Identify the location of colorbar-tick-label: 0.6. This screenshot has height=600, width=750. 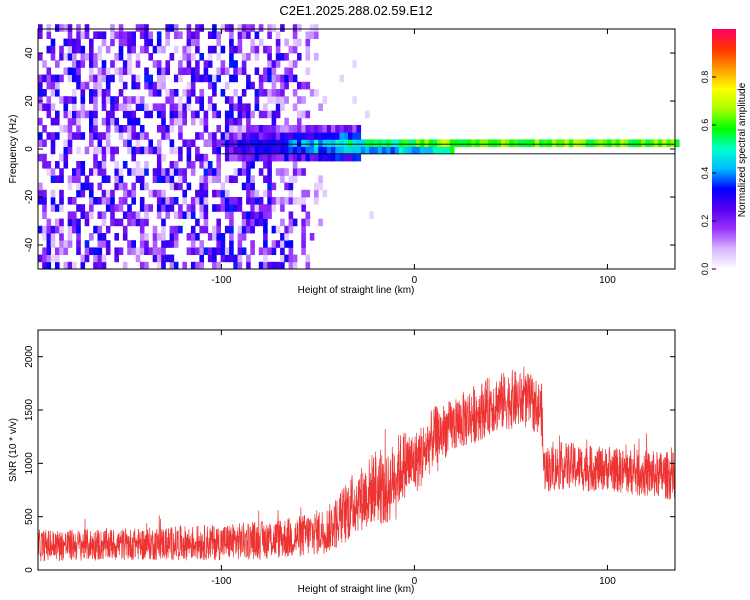
(705, 125).